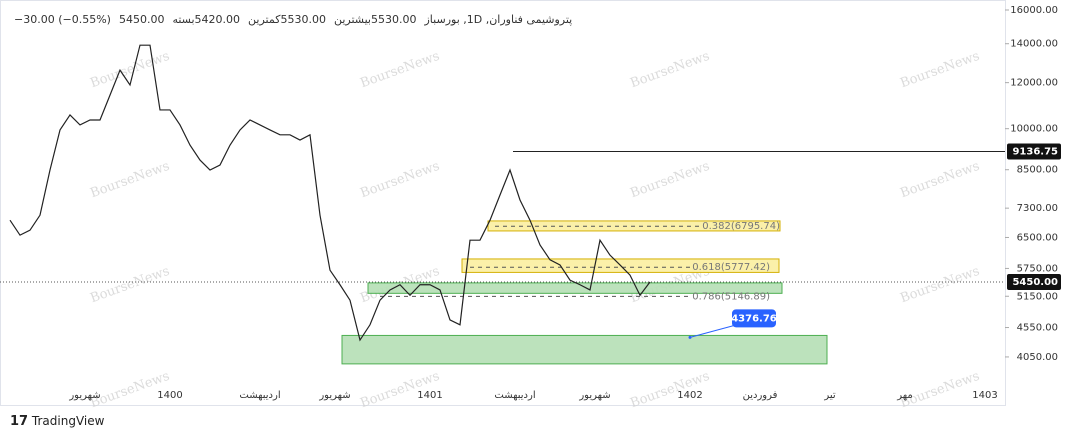 The image size is (1080, 439). What do you see at coordinates (1034, 44) in the screenshot?
I see `y-tick-label: 14000.00` at bounding box center [1034, 44].